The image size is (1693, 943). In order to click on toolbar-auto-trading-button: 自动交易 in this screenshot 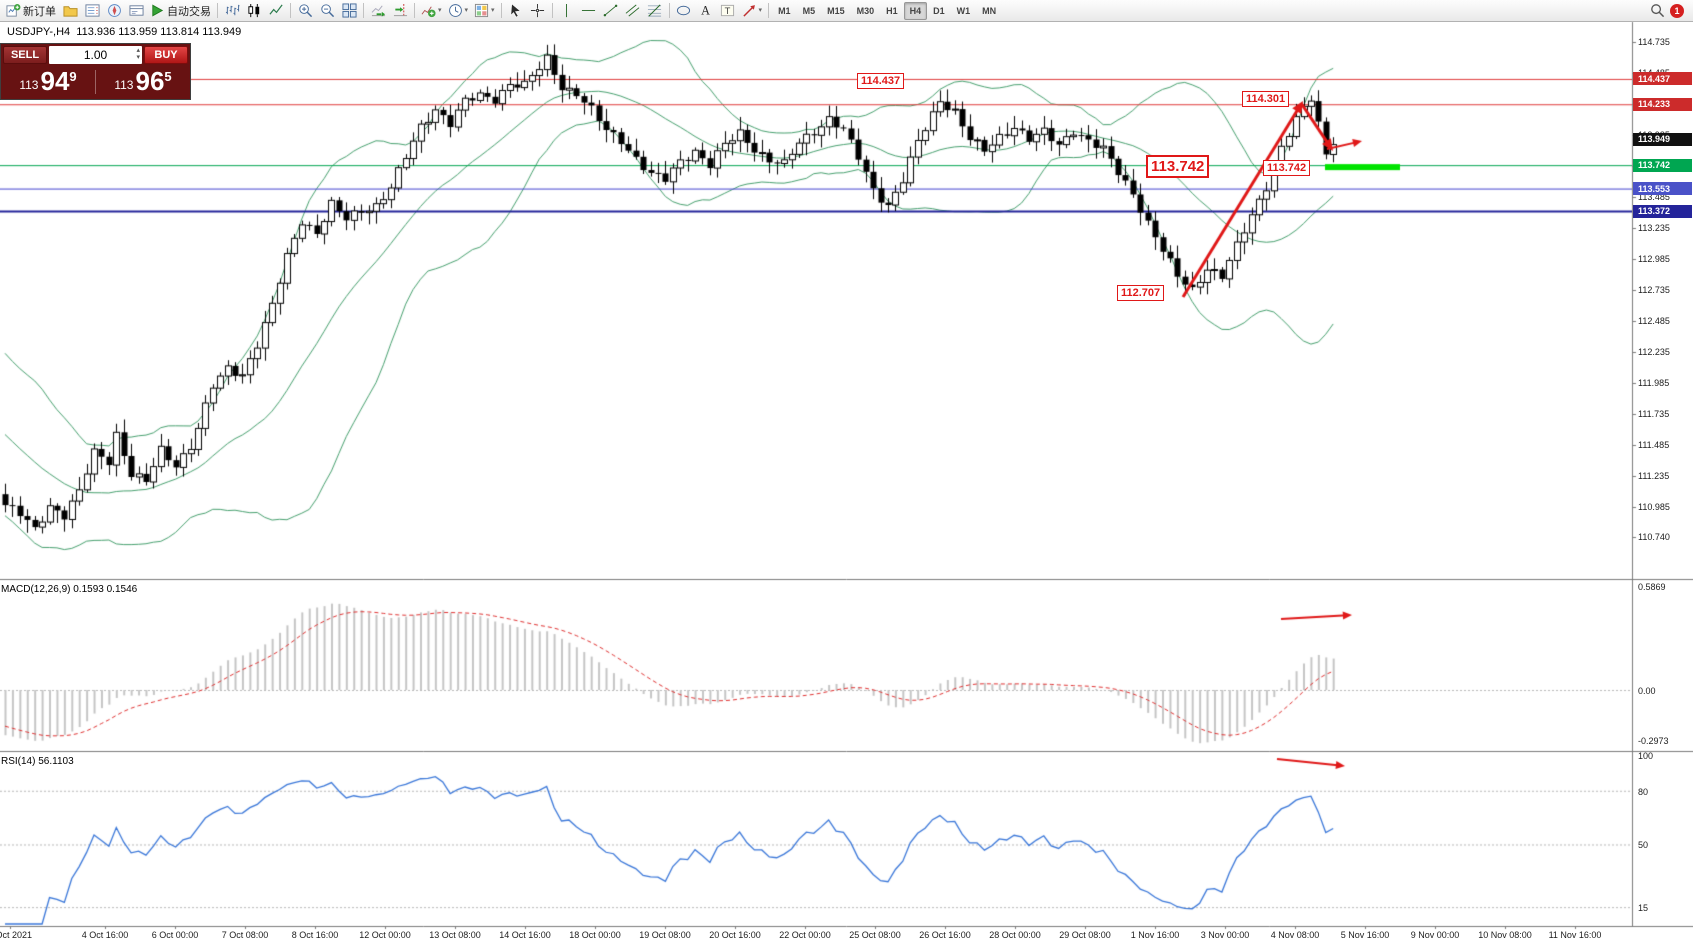, I will do `click(180, 11)`.